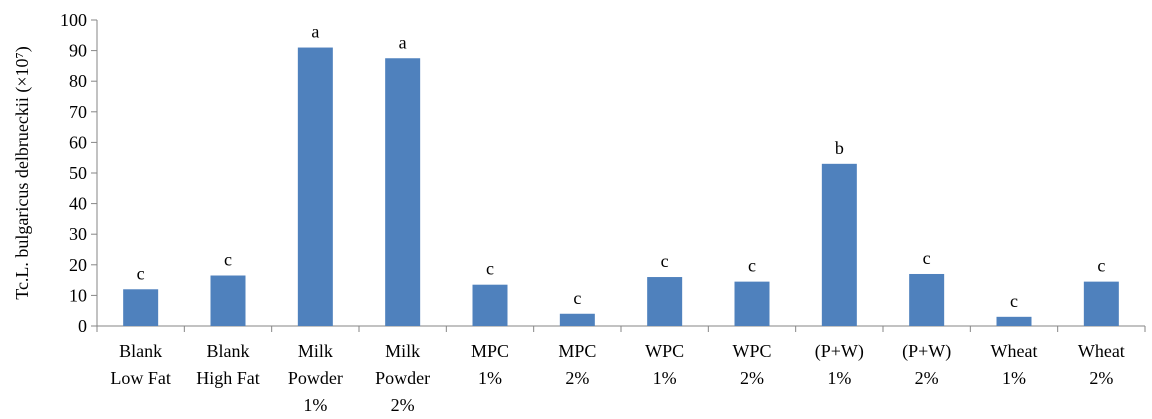 Image resolution: width=1152 pixels, height=419 pixels. I want to click on y-axis: 0 10 20 30 40 50 60 70 80 90 100, so click(79, 173).